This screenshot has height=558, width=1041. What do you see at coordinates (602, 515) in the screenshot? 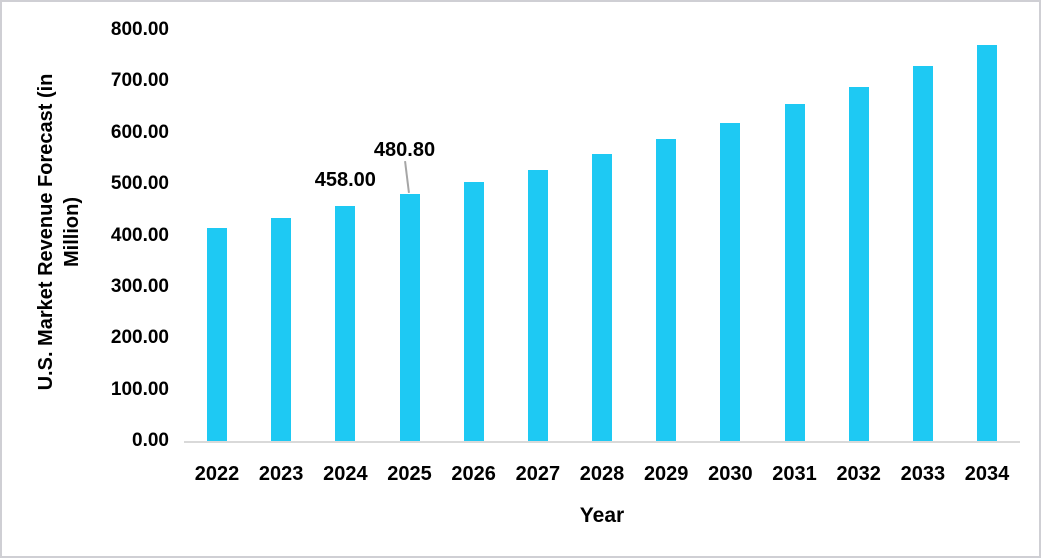
I see `x-axis-title: Year` at bounding box center [602, 515].